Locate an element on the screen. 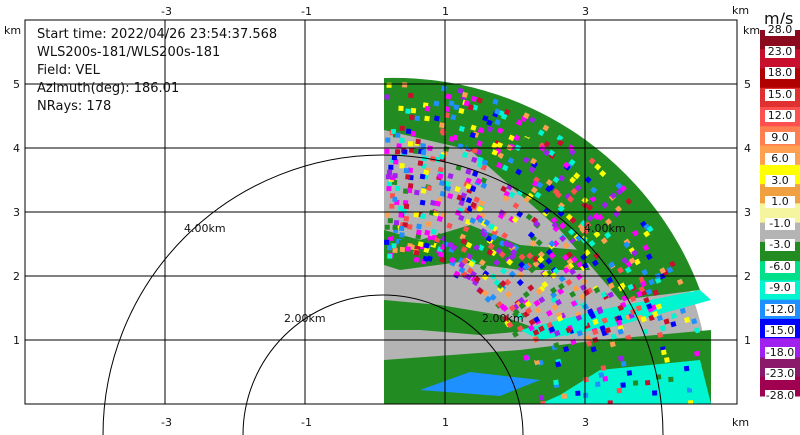  colorbar-label: 9.0 is located at coordinates (780, 137).